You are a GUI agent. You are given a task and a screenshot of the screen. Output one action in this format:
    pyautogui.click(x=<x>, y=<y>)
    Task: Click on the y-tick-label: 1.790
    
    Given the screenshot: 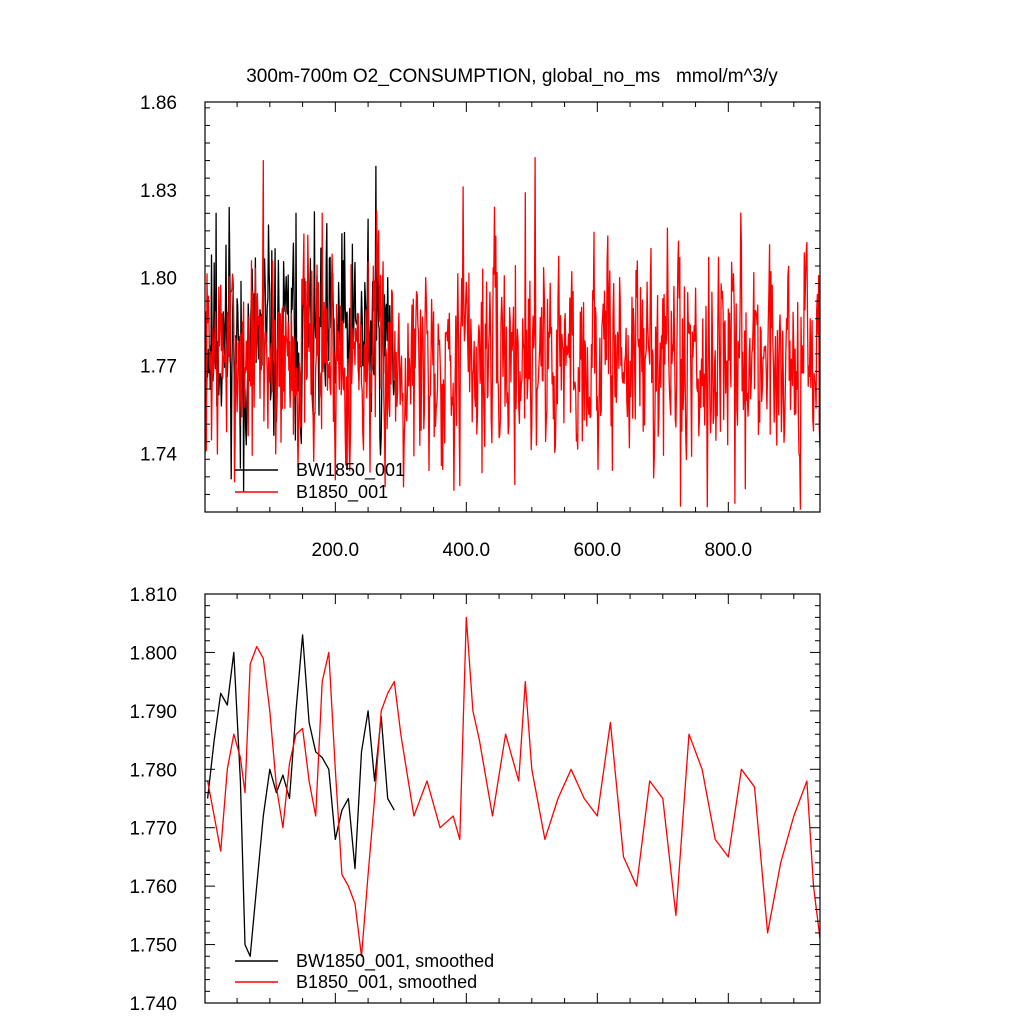 What is the action you would take?
    pyautogui.click(x=153, y=712)
    